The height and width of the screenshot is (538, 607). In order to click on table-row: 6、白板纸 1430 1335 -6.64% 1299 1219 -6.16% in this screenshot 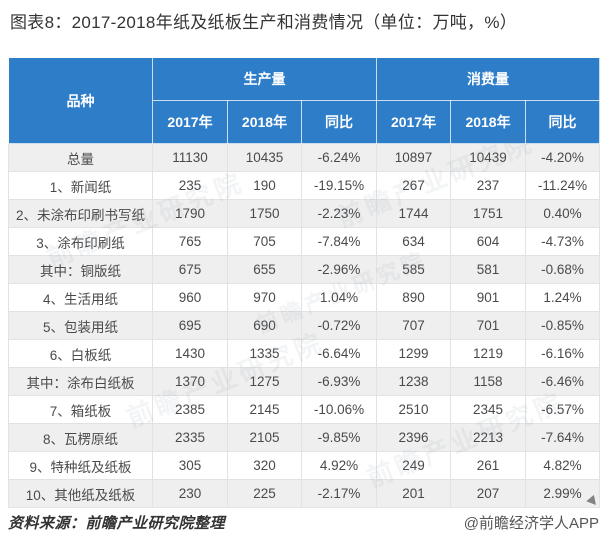, I will do `click(304, 353)`.